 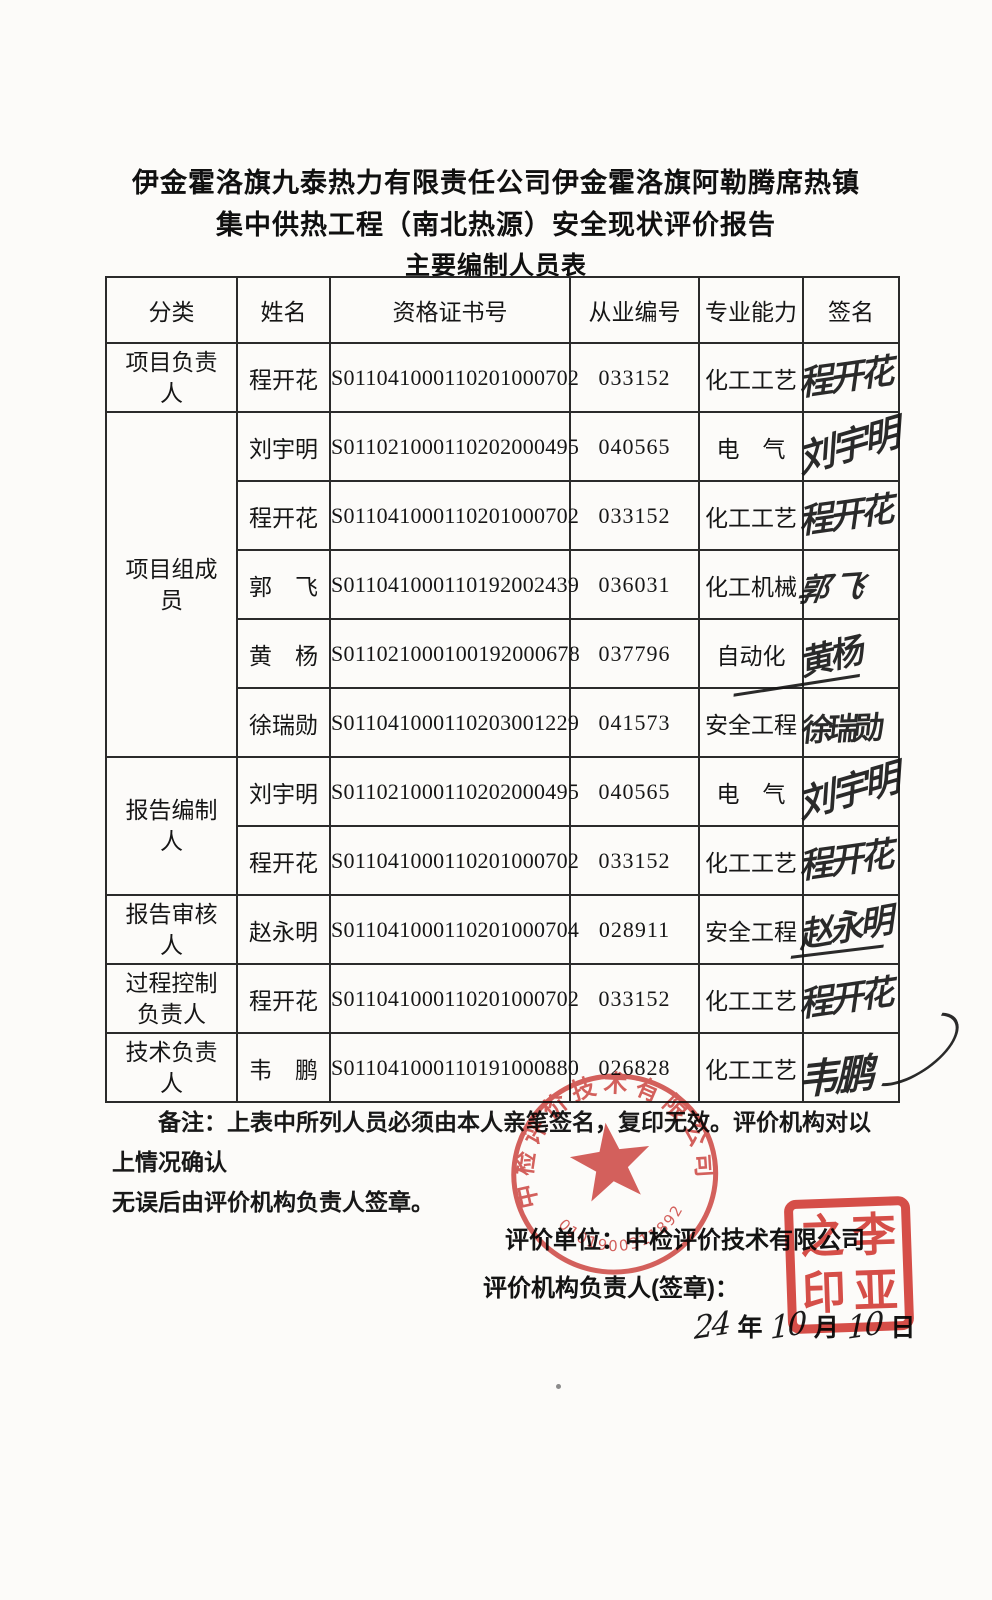 I want to click on category-cell: 项目负责人, so click(x=171, y=377).